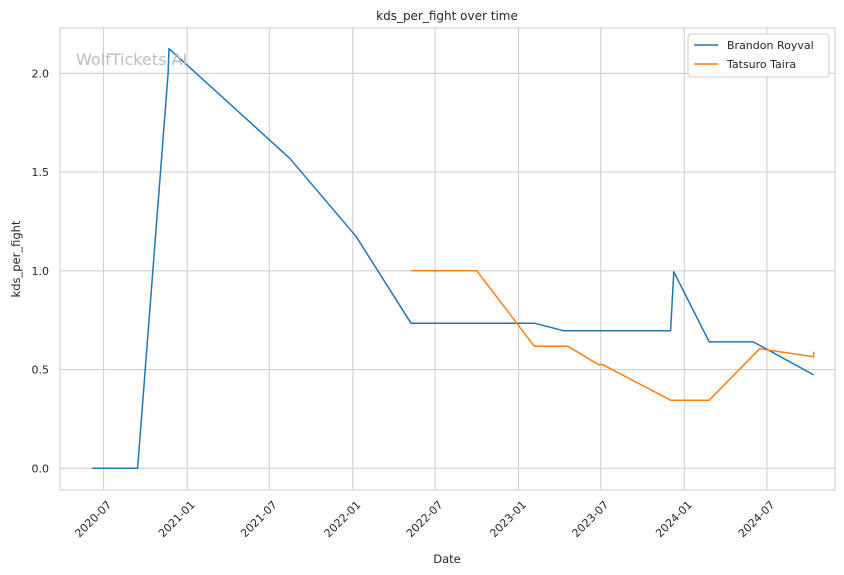  Describe the element at coordinates (16, 258) in the screenshot. I see `y-axis-label: kds_per_fight` at that location.